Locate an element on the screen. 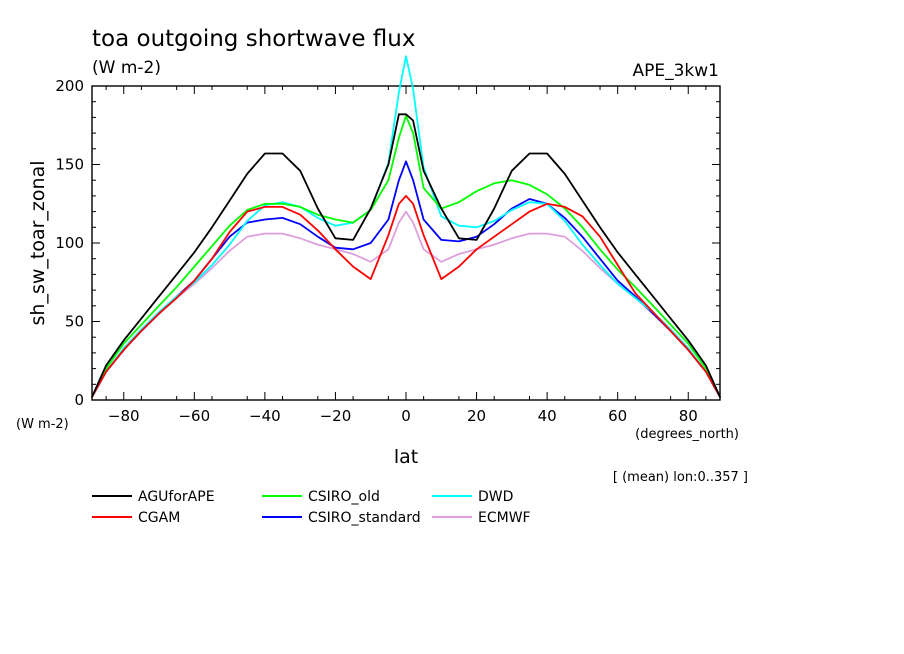 The height and width of the screenshot is (654, 904). legend-label: AGUforAPE is located at coordinates (176, 497).